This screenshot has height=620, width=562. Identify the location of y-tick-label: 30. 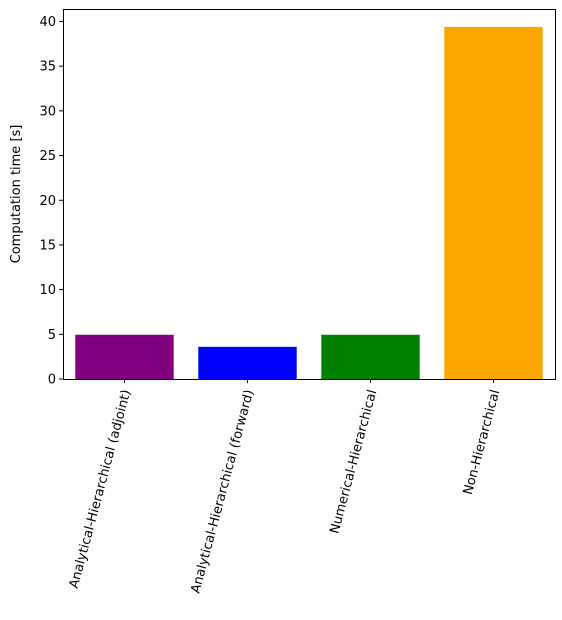
(47, 111).